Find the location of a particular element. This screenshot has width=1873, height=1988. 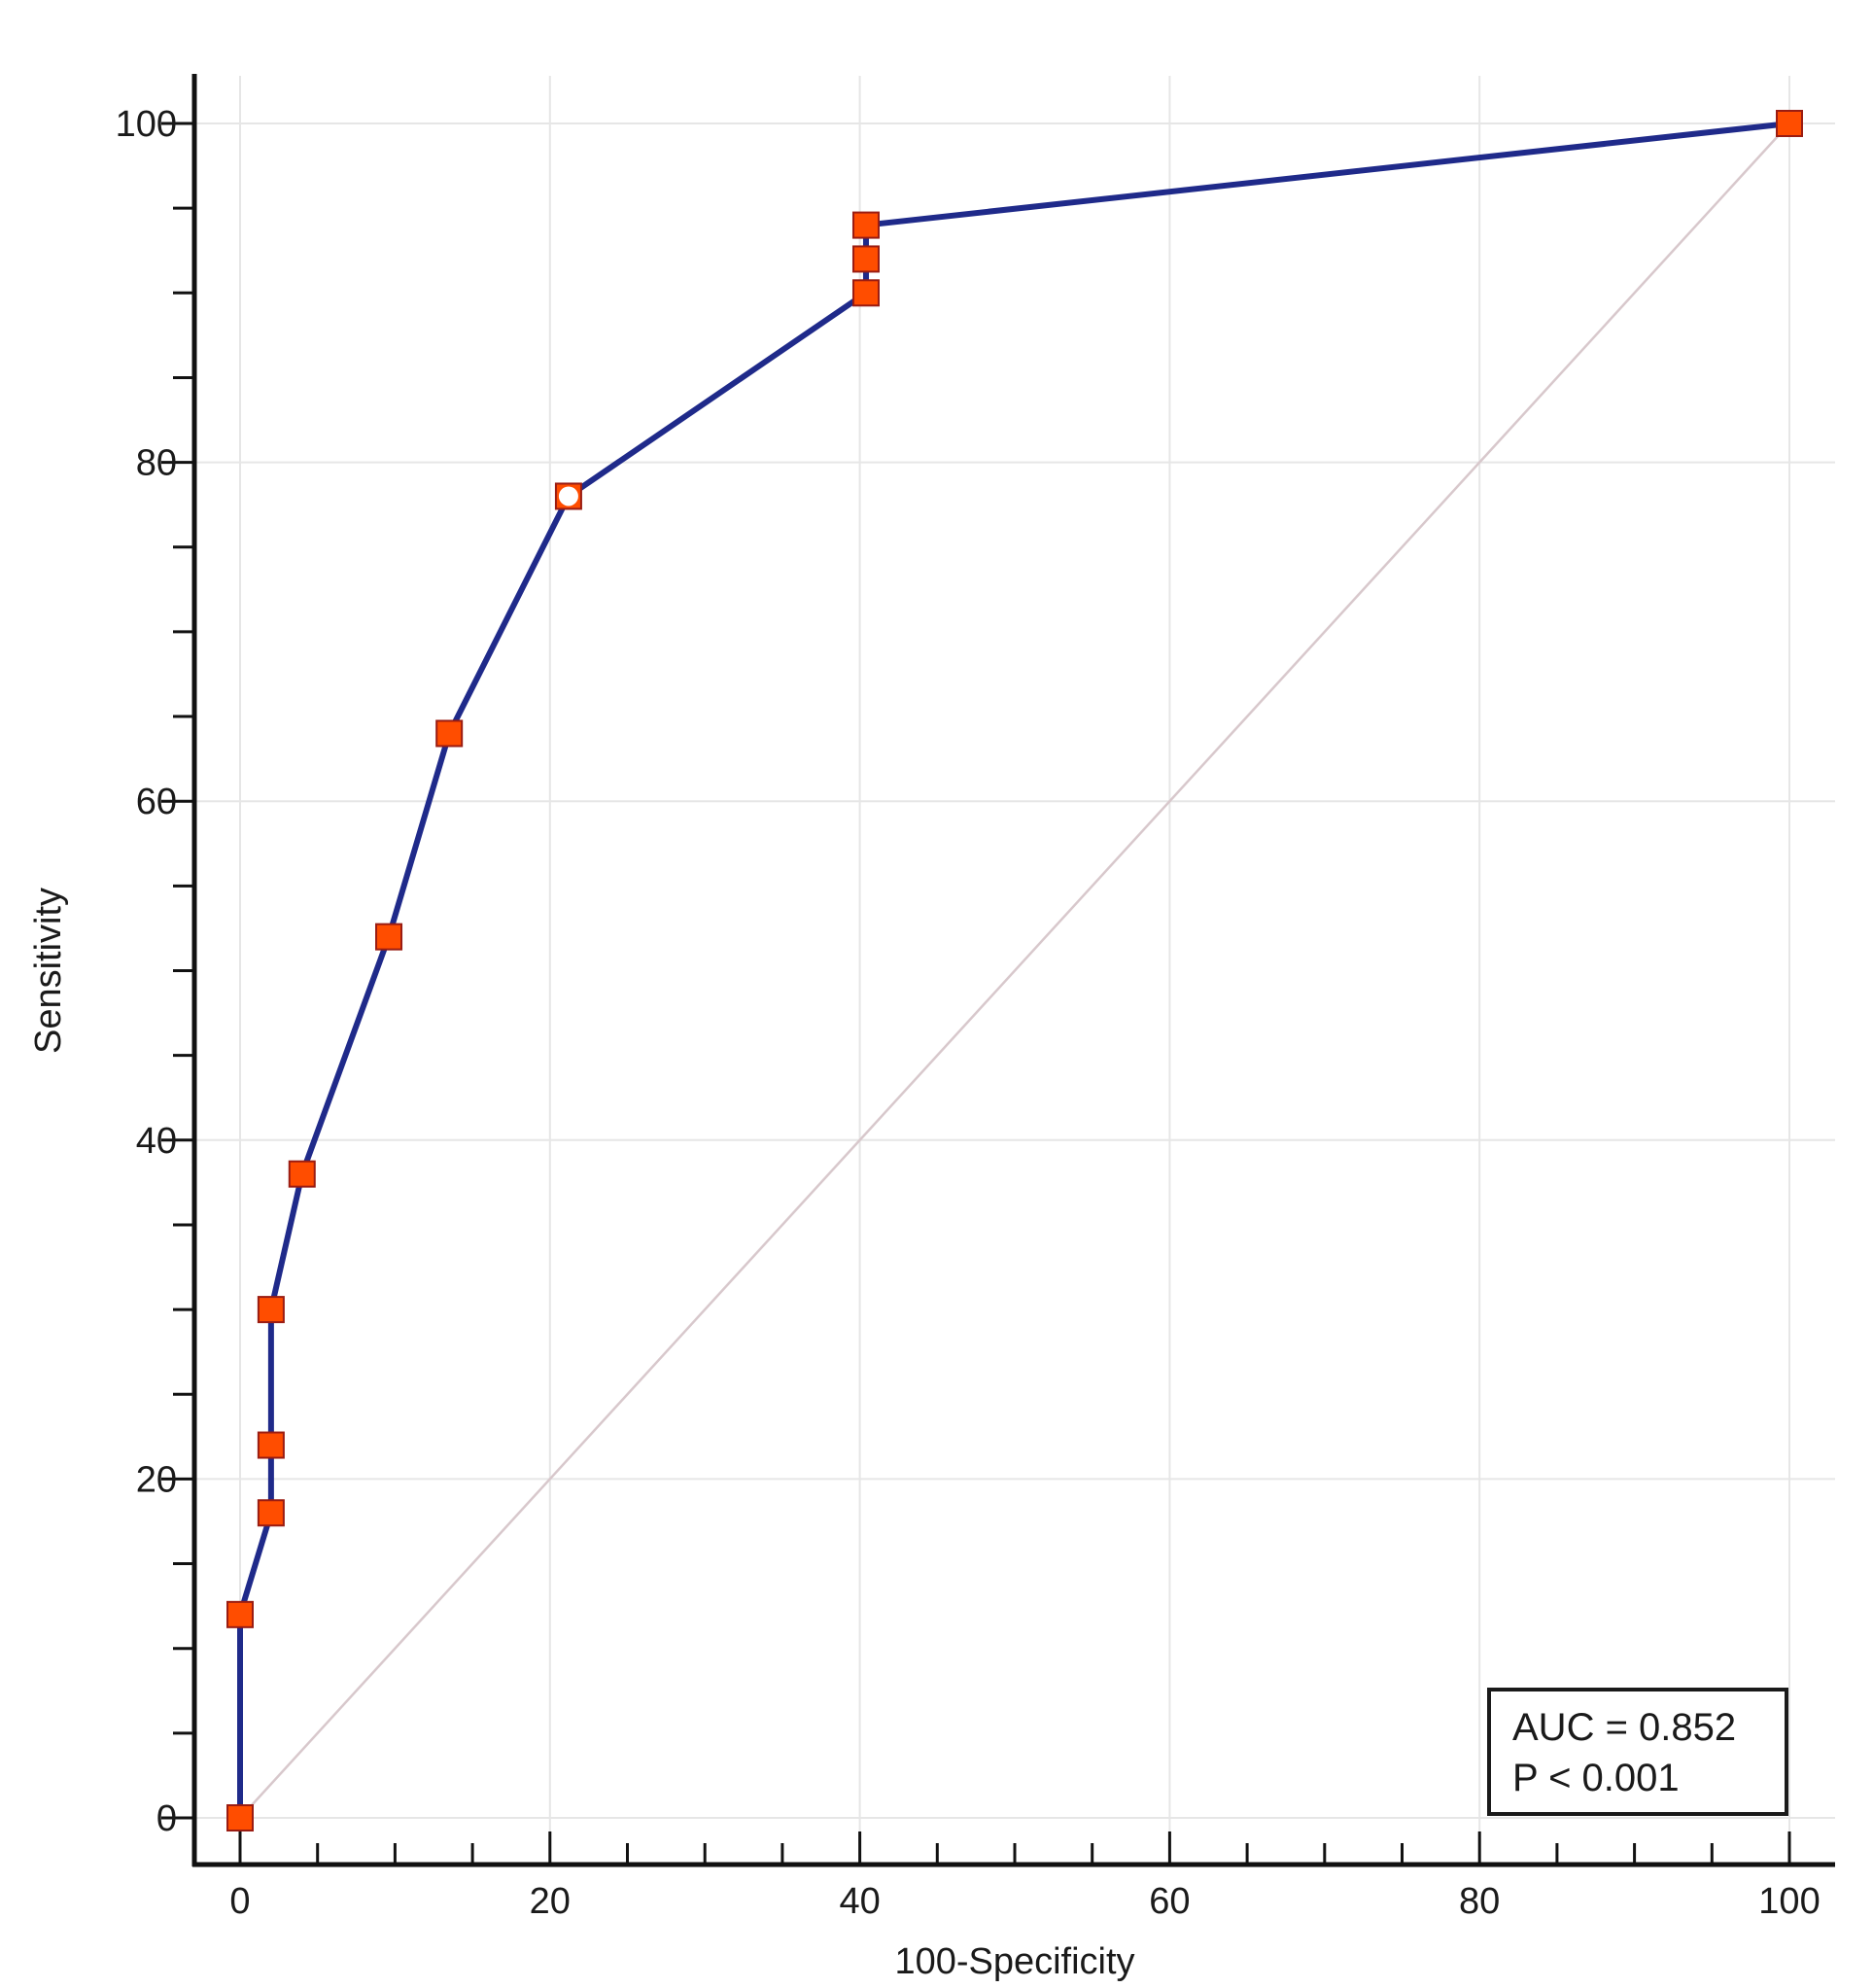

y-tick-label: 60 is located at coordinates (156, 802).